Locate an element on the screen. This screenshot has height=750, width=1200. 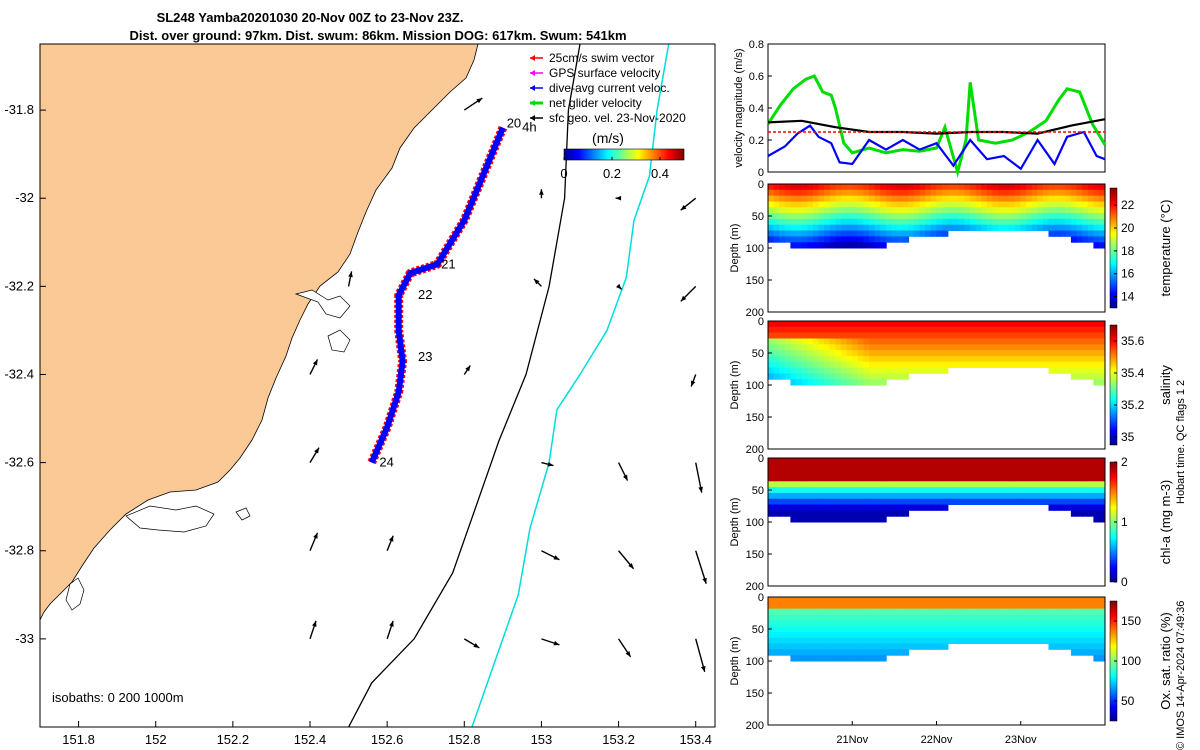
section-ylabel: Depth (m) is located at coordinates (735, 248).